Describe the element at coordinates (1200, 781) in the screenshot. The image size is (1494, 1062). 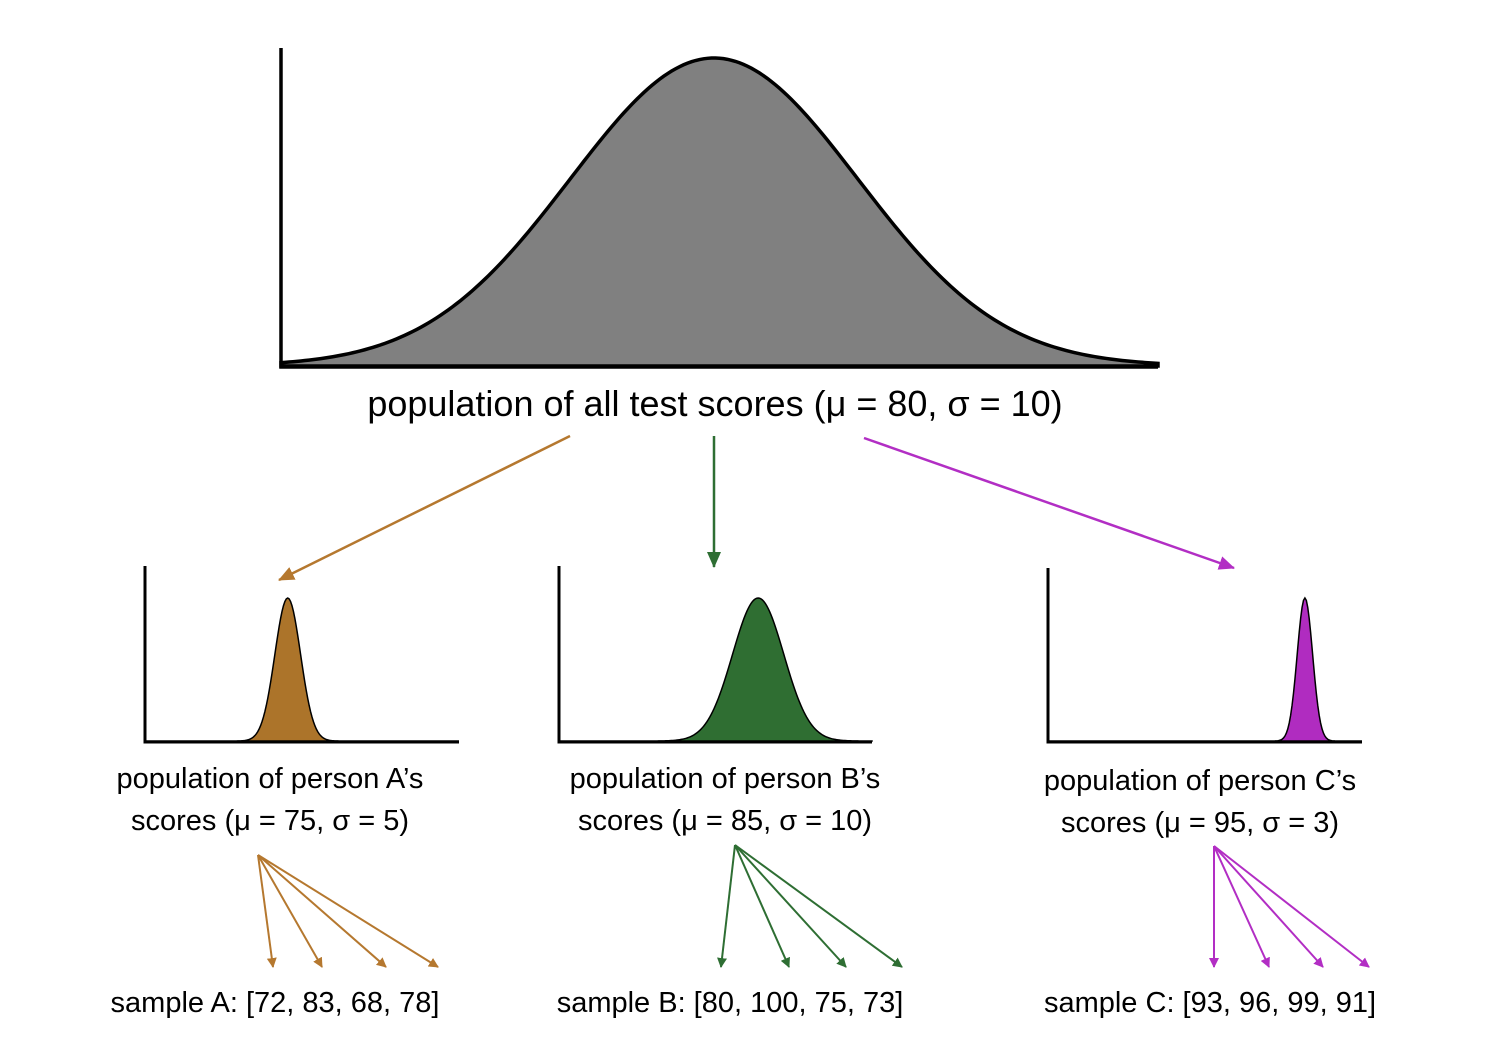
I see `person-c-label-line1: population of person C’s` at that location.